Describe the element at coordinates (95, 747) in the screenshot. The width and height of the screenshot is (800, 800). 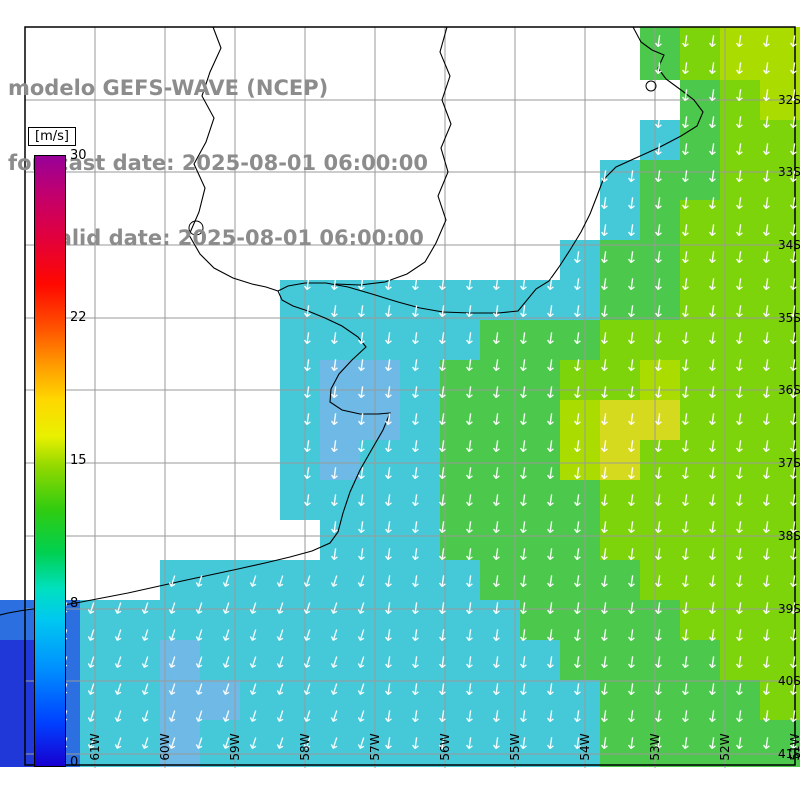
I see `lon-label: 61W` at that location.